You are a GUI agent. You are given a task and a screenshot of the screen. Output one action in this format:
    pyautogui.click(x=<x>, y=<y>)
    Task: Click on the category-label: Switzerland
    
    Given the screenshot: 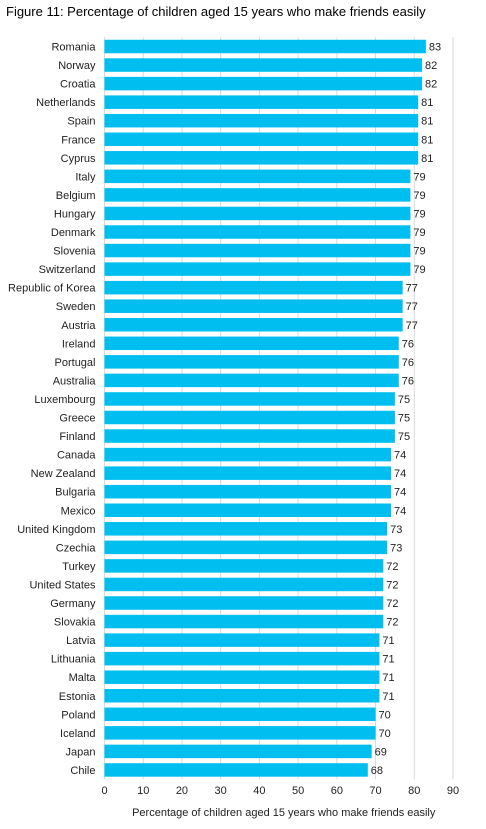 What is the action you would take?
    pyautogui.click(x=67, y=270)
    